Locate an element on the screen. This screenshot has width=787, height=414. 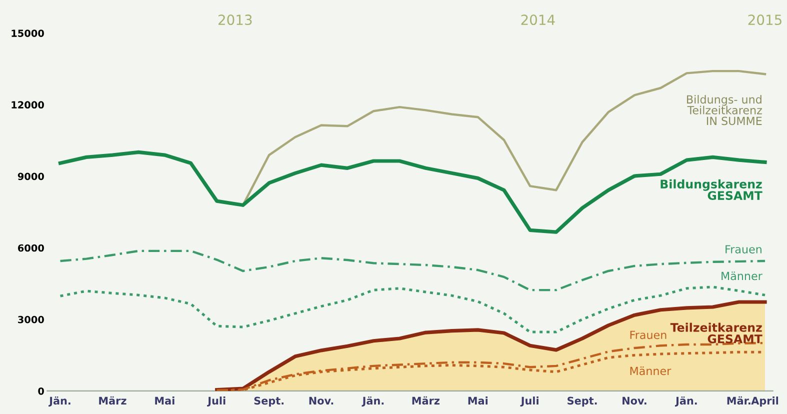
y-tick-label: 0 is located at coordinates (41, 391).